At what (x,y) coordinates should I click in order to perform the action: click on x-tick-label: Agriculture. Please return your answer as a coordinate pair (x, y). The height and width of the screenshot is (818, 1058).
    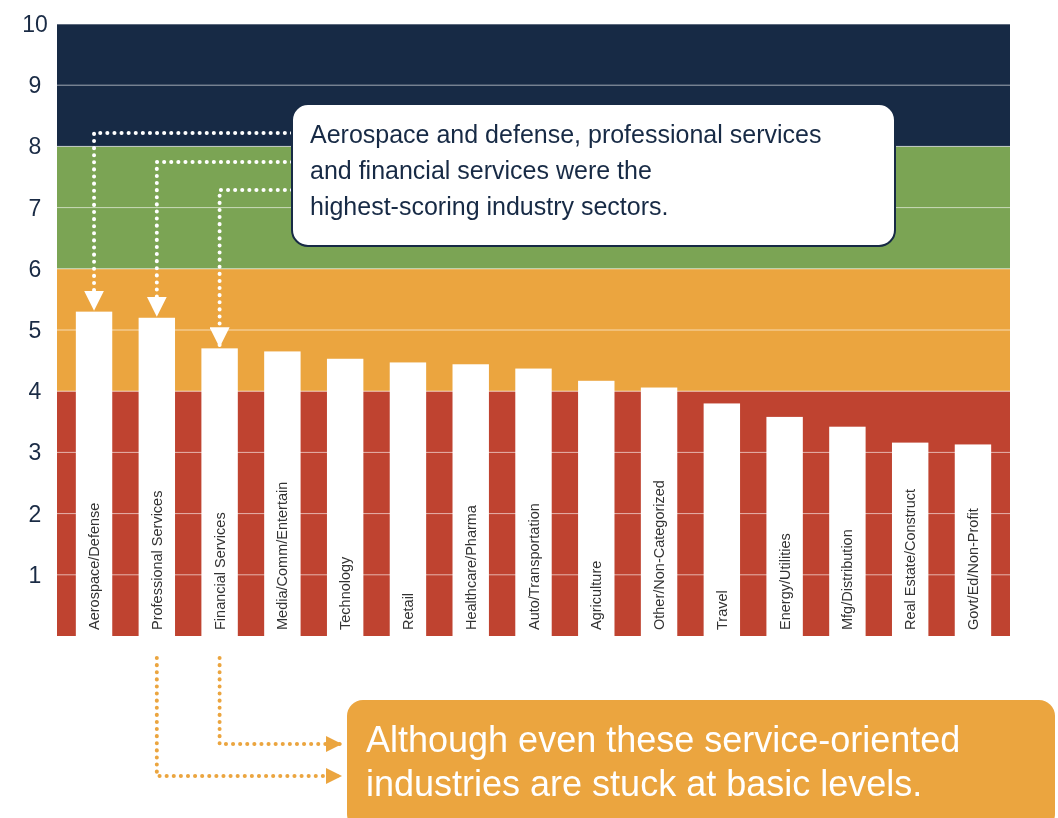
    Looking at the image, I should click on (596, 595).